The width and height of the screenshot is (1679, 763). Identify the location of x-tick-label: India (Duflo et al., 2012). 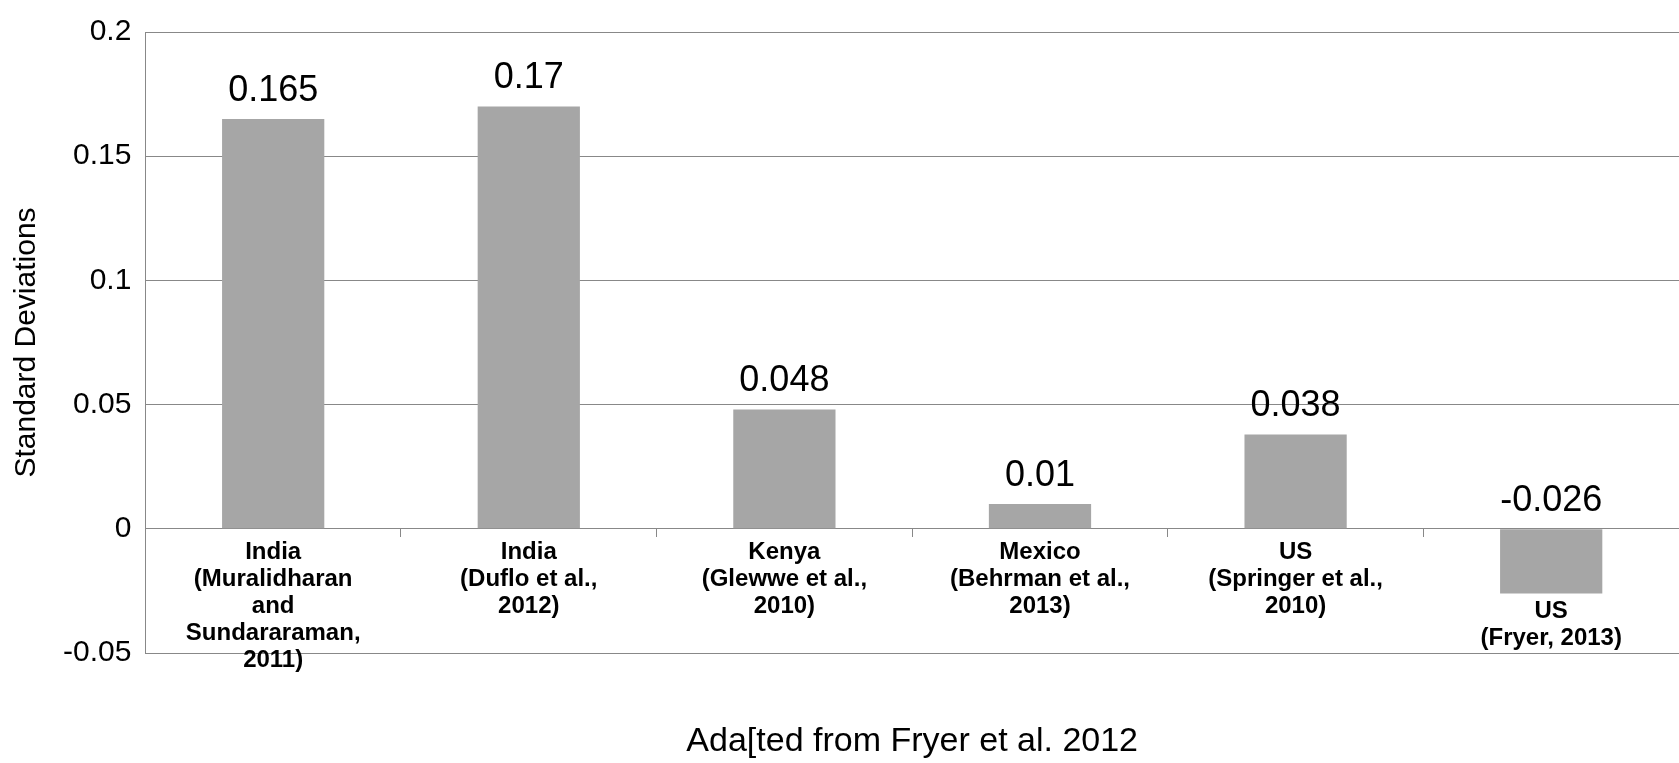
(529, 578).